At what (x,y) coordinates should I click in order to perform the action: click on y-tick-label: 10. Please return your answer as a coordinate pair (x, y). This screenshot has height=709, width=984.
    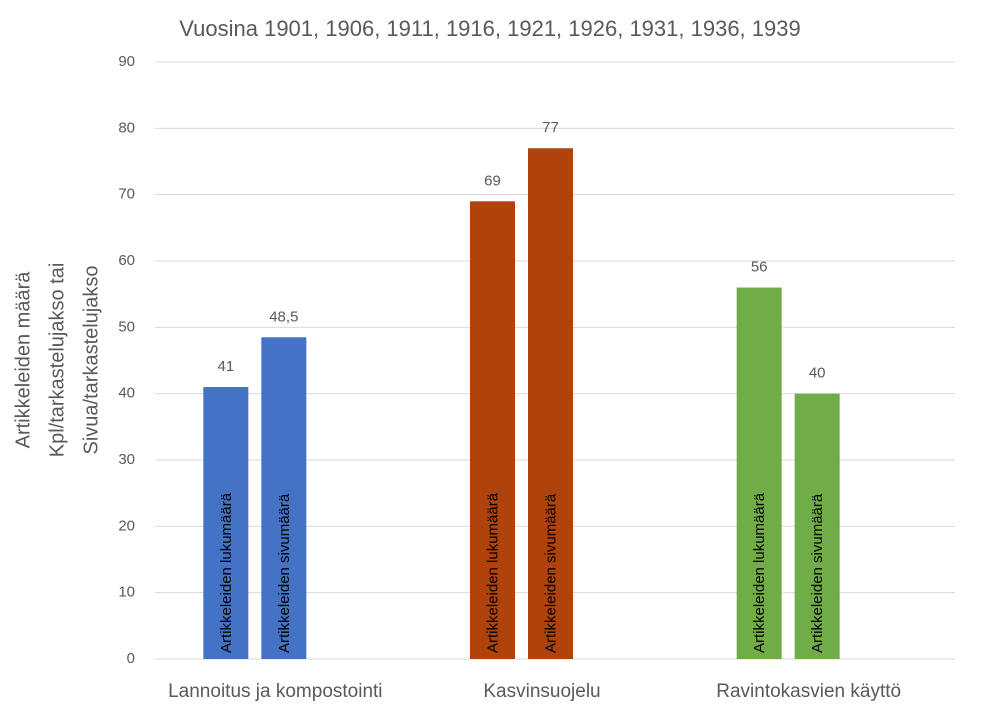
    Looking at the image, I should click on (126, 592).